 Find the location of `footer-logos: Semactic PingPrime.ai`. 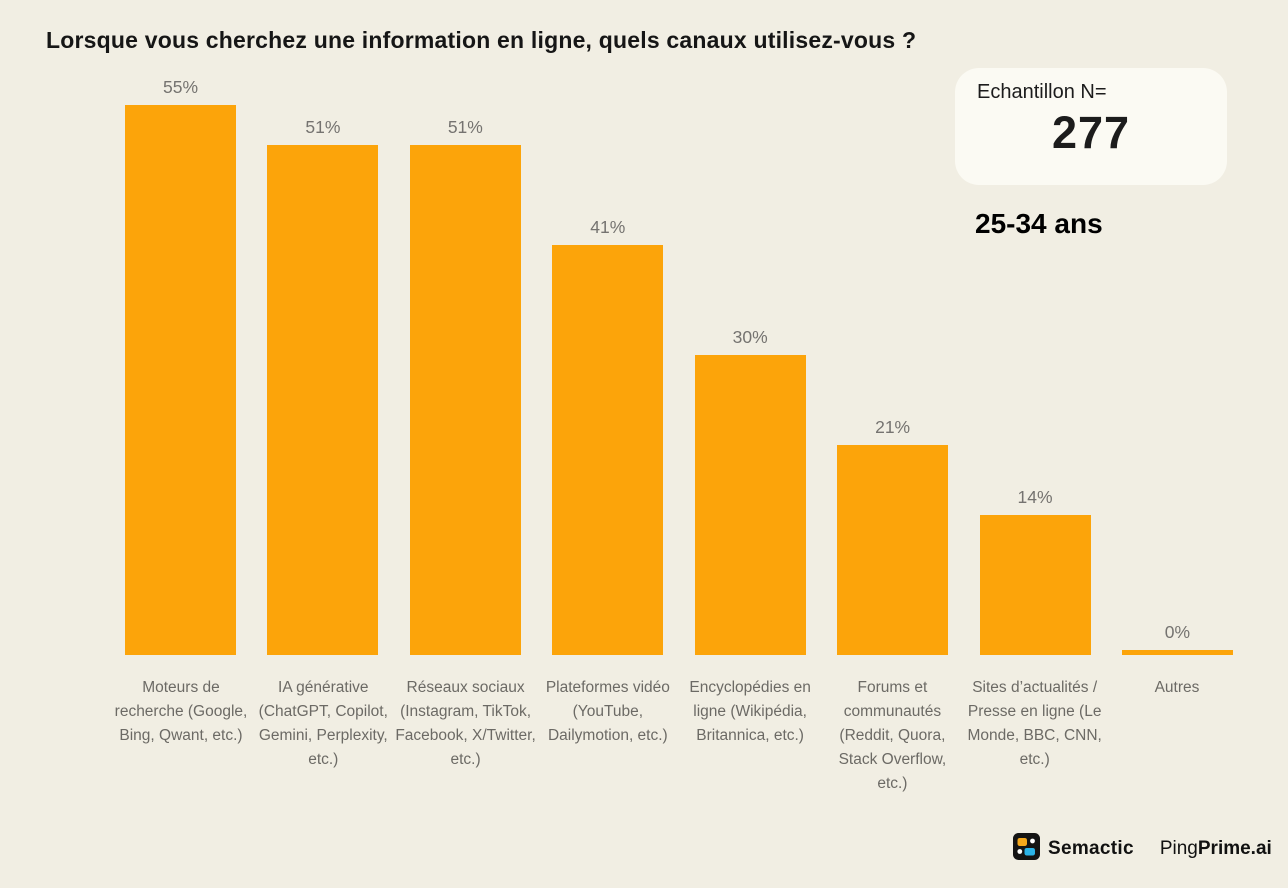

footer-logos: Semactic PingPrime.ai is located at coordinates (1142, 849).